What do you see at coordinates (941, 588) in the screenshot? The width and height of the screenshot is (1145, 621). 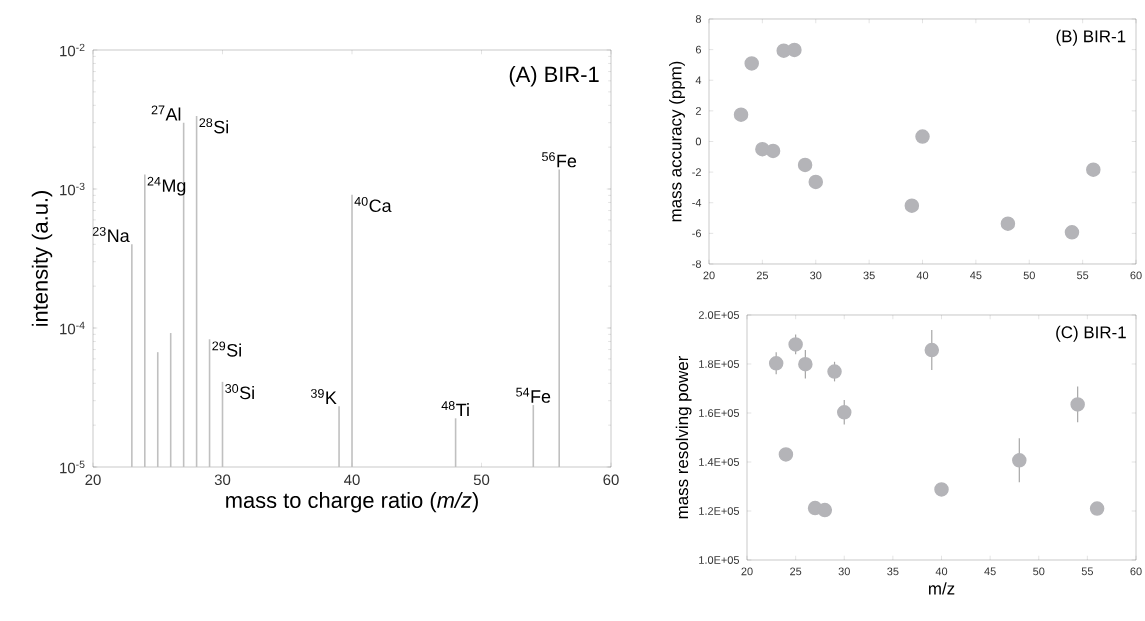 I see `x-axis-title: m/z` at bounding box center [941, 588].